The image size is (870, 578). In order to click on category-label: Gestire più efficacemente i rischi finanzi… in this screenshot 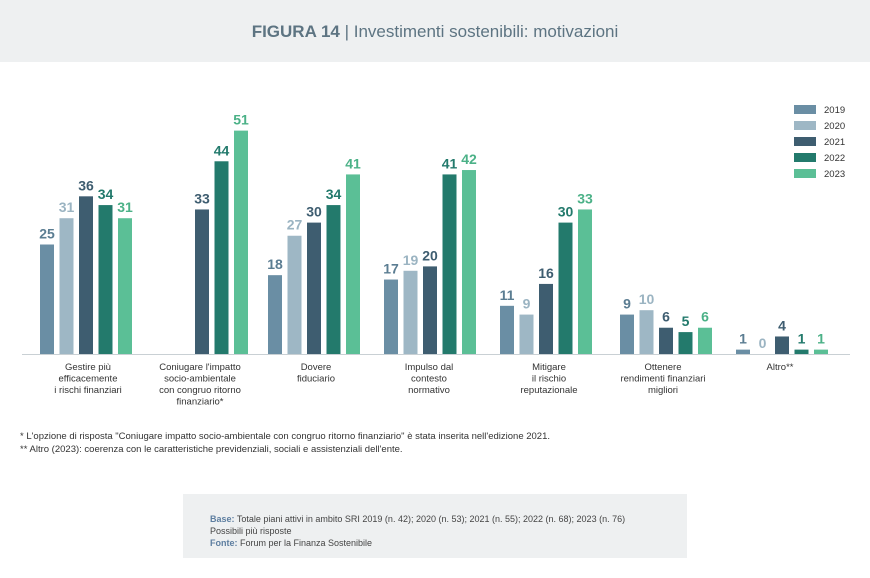, I will do `click(88, 379)`.